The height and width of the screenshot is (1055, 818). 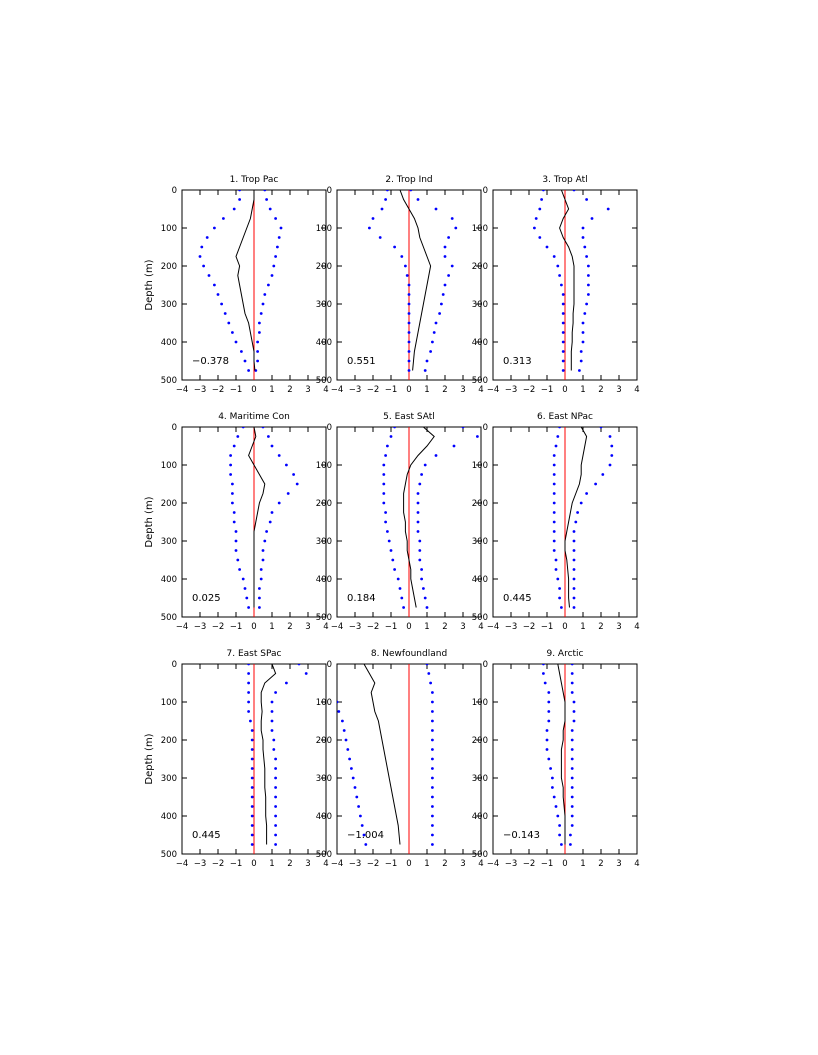 I want to click on x-tick-label: 2, so click(x=444, y=627).